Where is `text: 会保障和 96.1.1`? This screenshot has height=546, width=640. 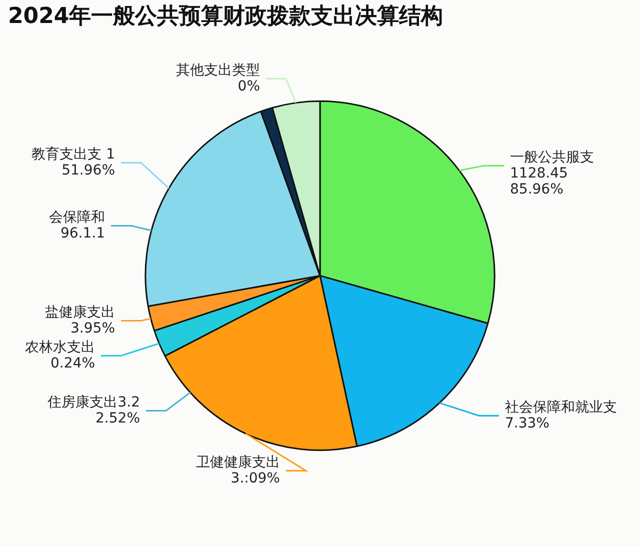
text: 会保障和 96.1.1 is located at coordinates (77, 225).